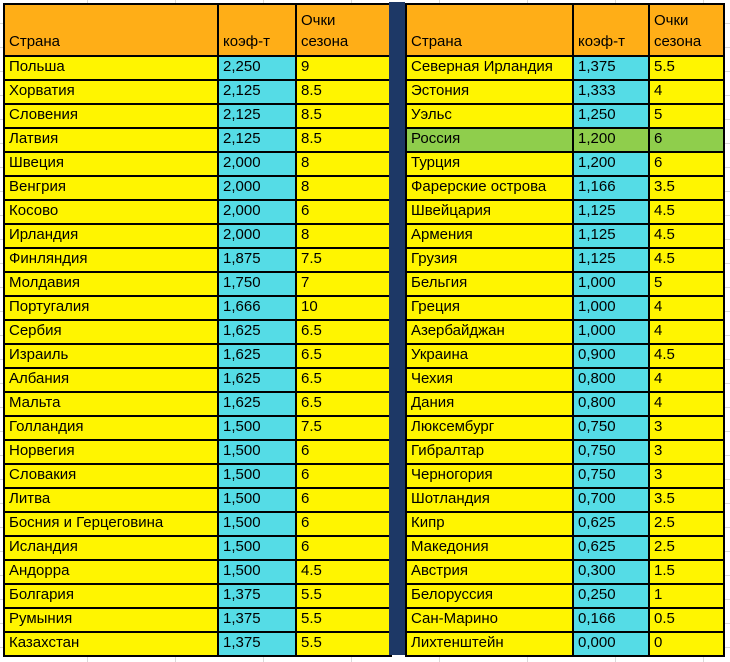 This screenshot has height=662, width=730. Describe the element at coordinates (111, 644) in the screenshot. I see `cell-country: Казахстан` at that location.